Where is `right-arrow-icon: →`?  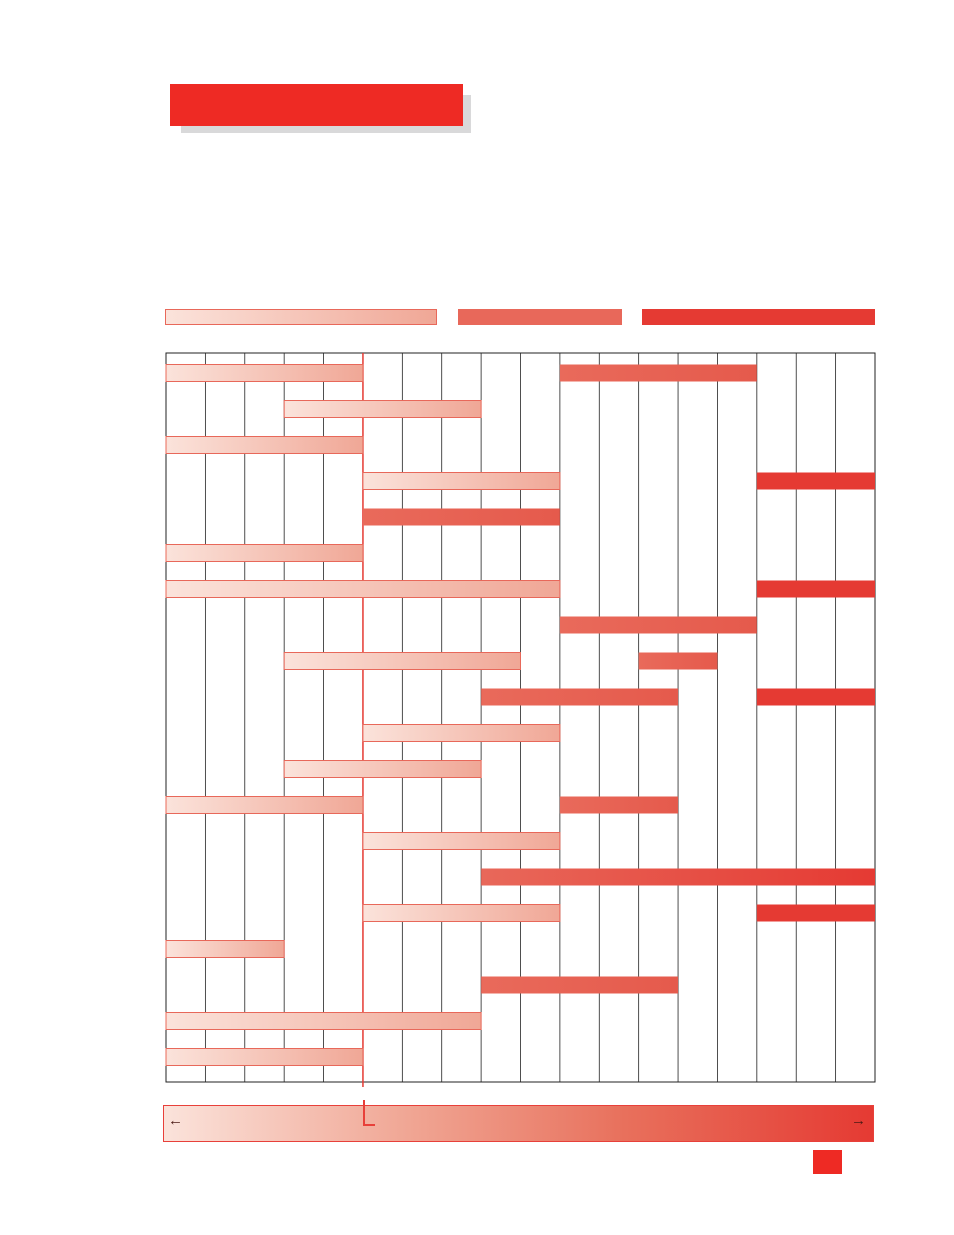 right-arrow-icon: → is located at coordinates (858, 1120).